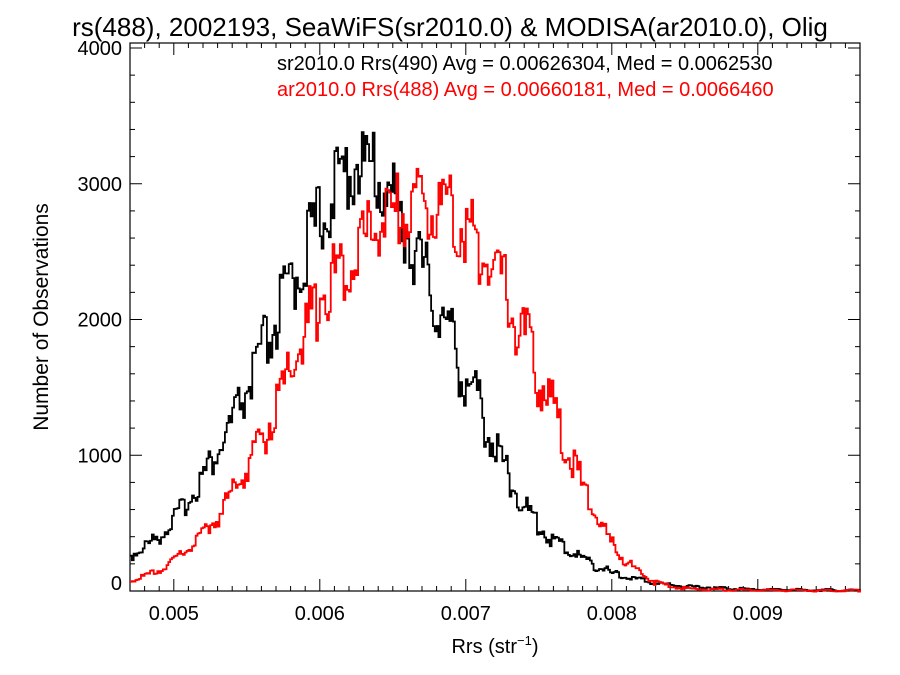 The height and width of the screenshot is (675, 900). Describe the element at coordinates (100, 456) in the screenshot. I see `y-tick-label: 1000` at that location.